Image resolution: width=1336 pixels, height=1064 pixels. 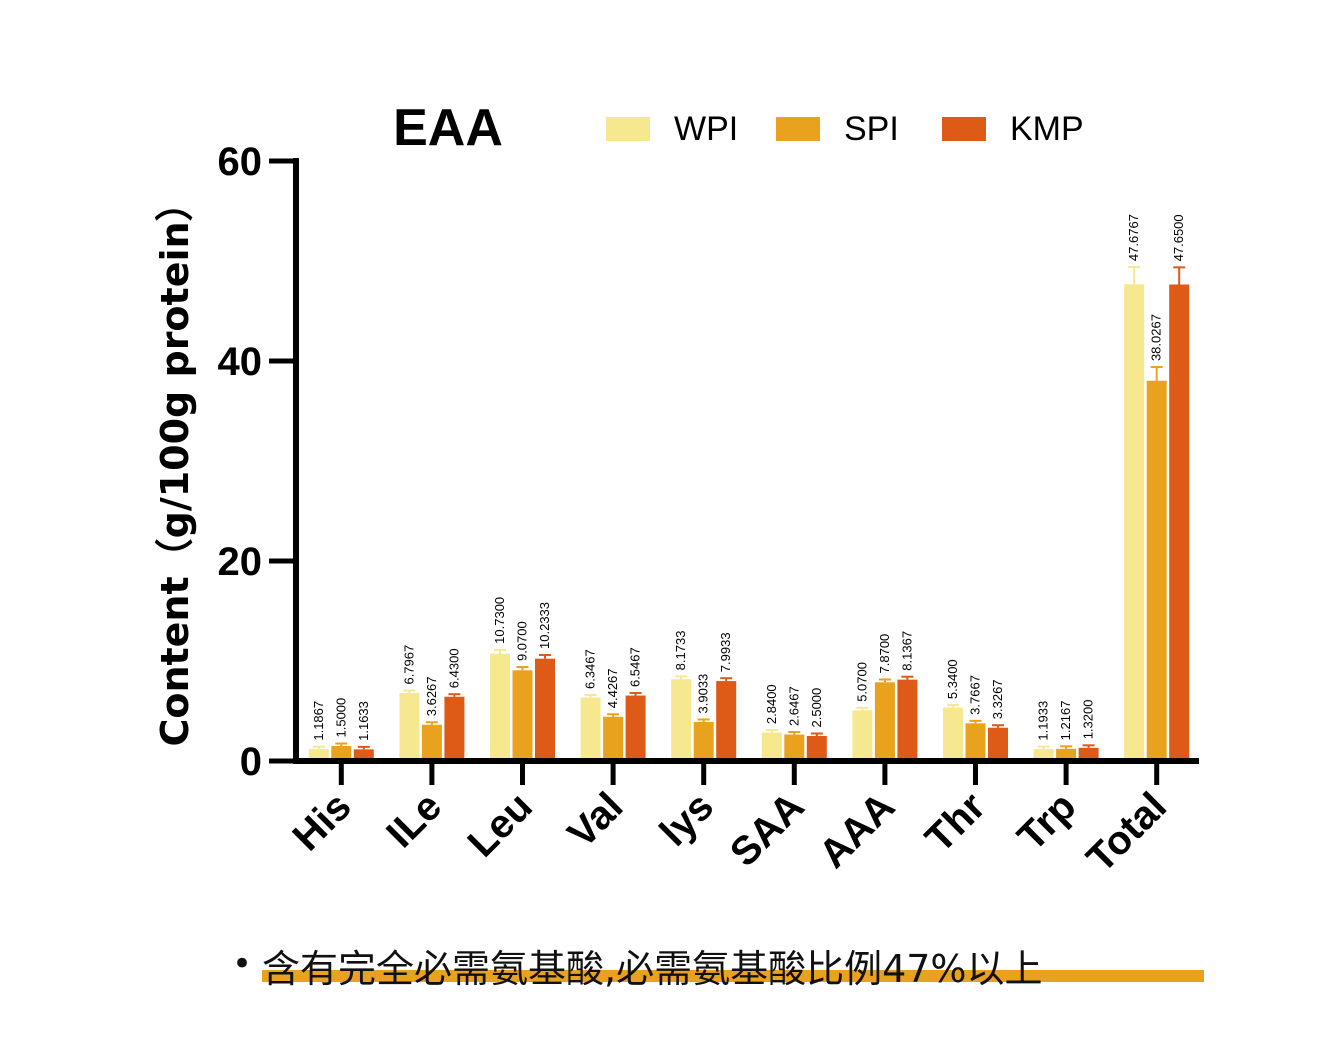 I want to click on data-label-KMP-Val: 6.5467, so click(x=635, y=667).